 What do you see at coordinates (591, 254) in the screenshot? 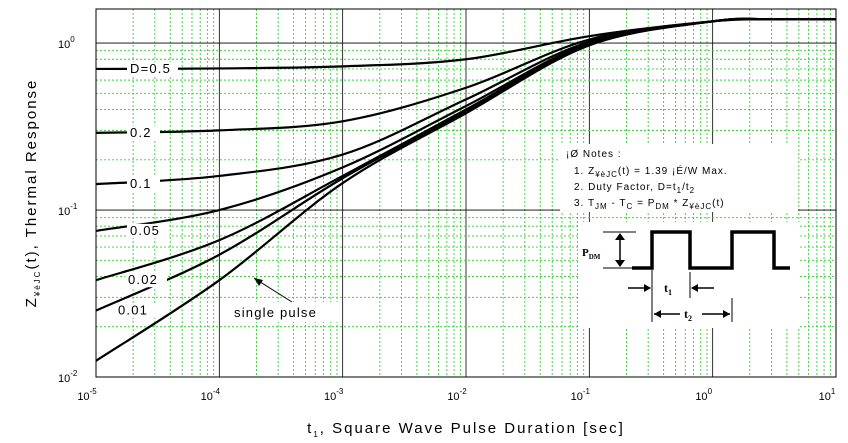
I see `pdm-label: PDM` at bounding box center [591, 254].